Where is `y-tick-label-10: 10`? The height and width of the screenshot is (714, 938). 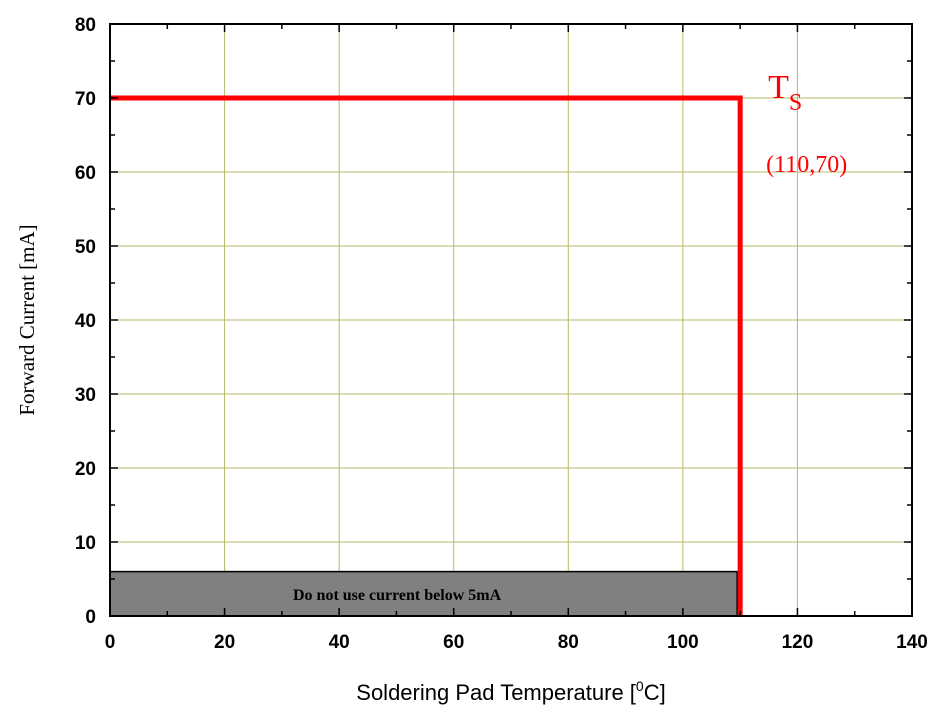 y-tick-label-10: 10 is located at coordinates (85, 543).